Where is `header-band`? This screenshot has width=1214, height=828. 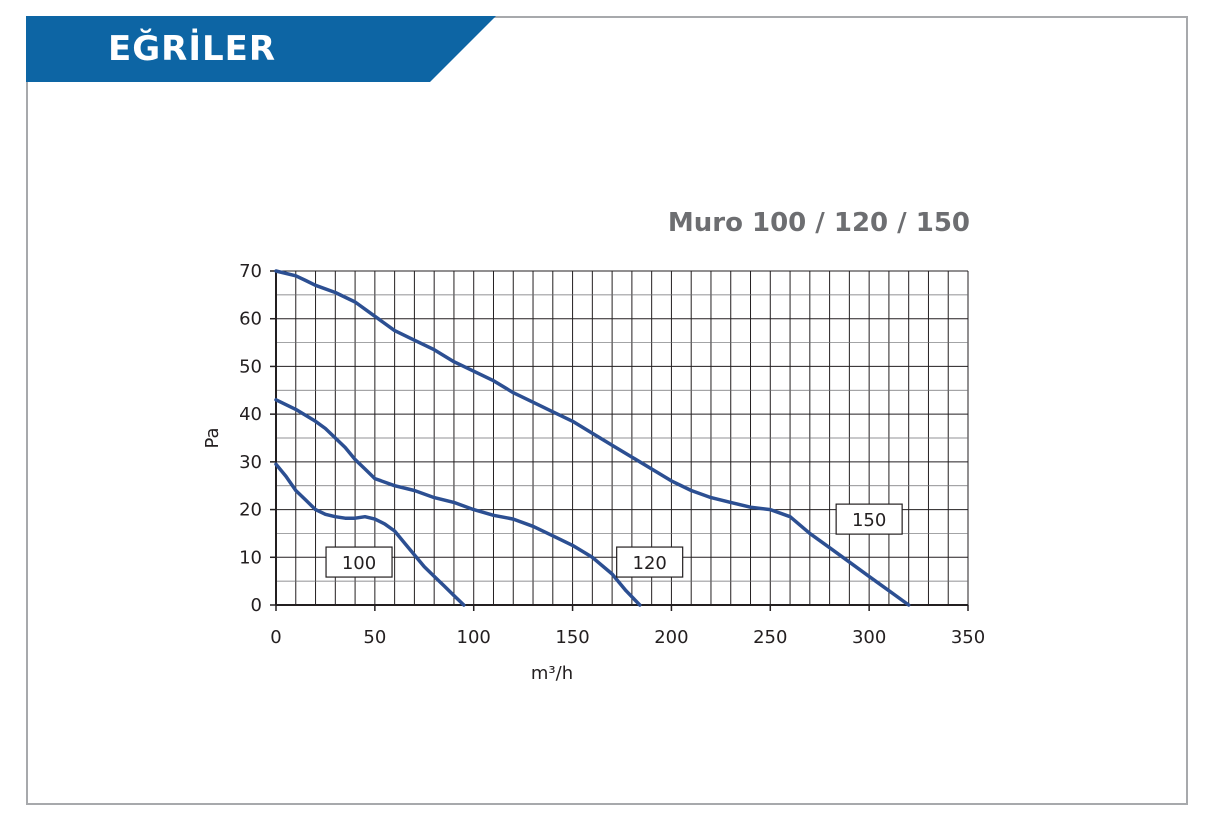
header-band is located at coordinates (261, 49).